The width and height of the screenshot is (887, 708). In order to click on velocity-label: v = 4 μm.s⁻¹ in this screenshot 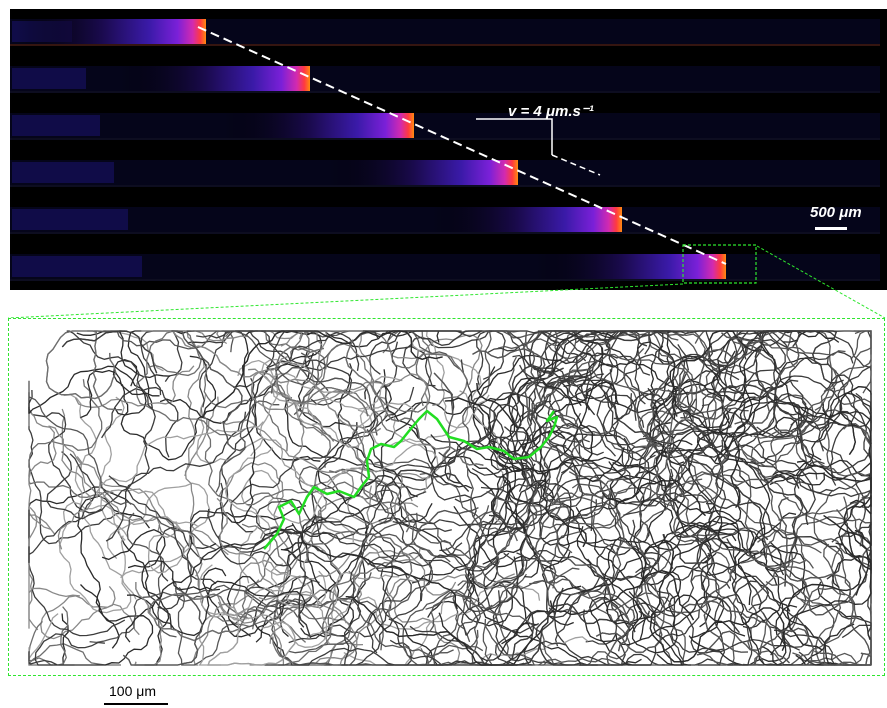, I will do `click(551, 111)`.